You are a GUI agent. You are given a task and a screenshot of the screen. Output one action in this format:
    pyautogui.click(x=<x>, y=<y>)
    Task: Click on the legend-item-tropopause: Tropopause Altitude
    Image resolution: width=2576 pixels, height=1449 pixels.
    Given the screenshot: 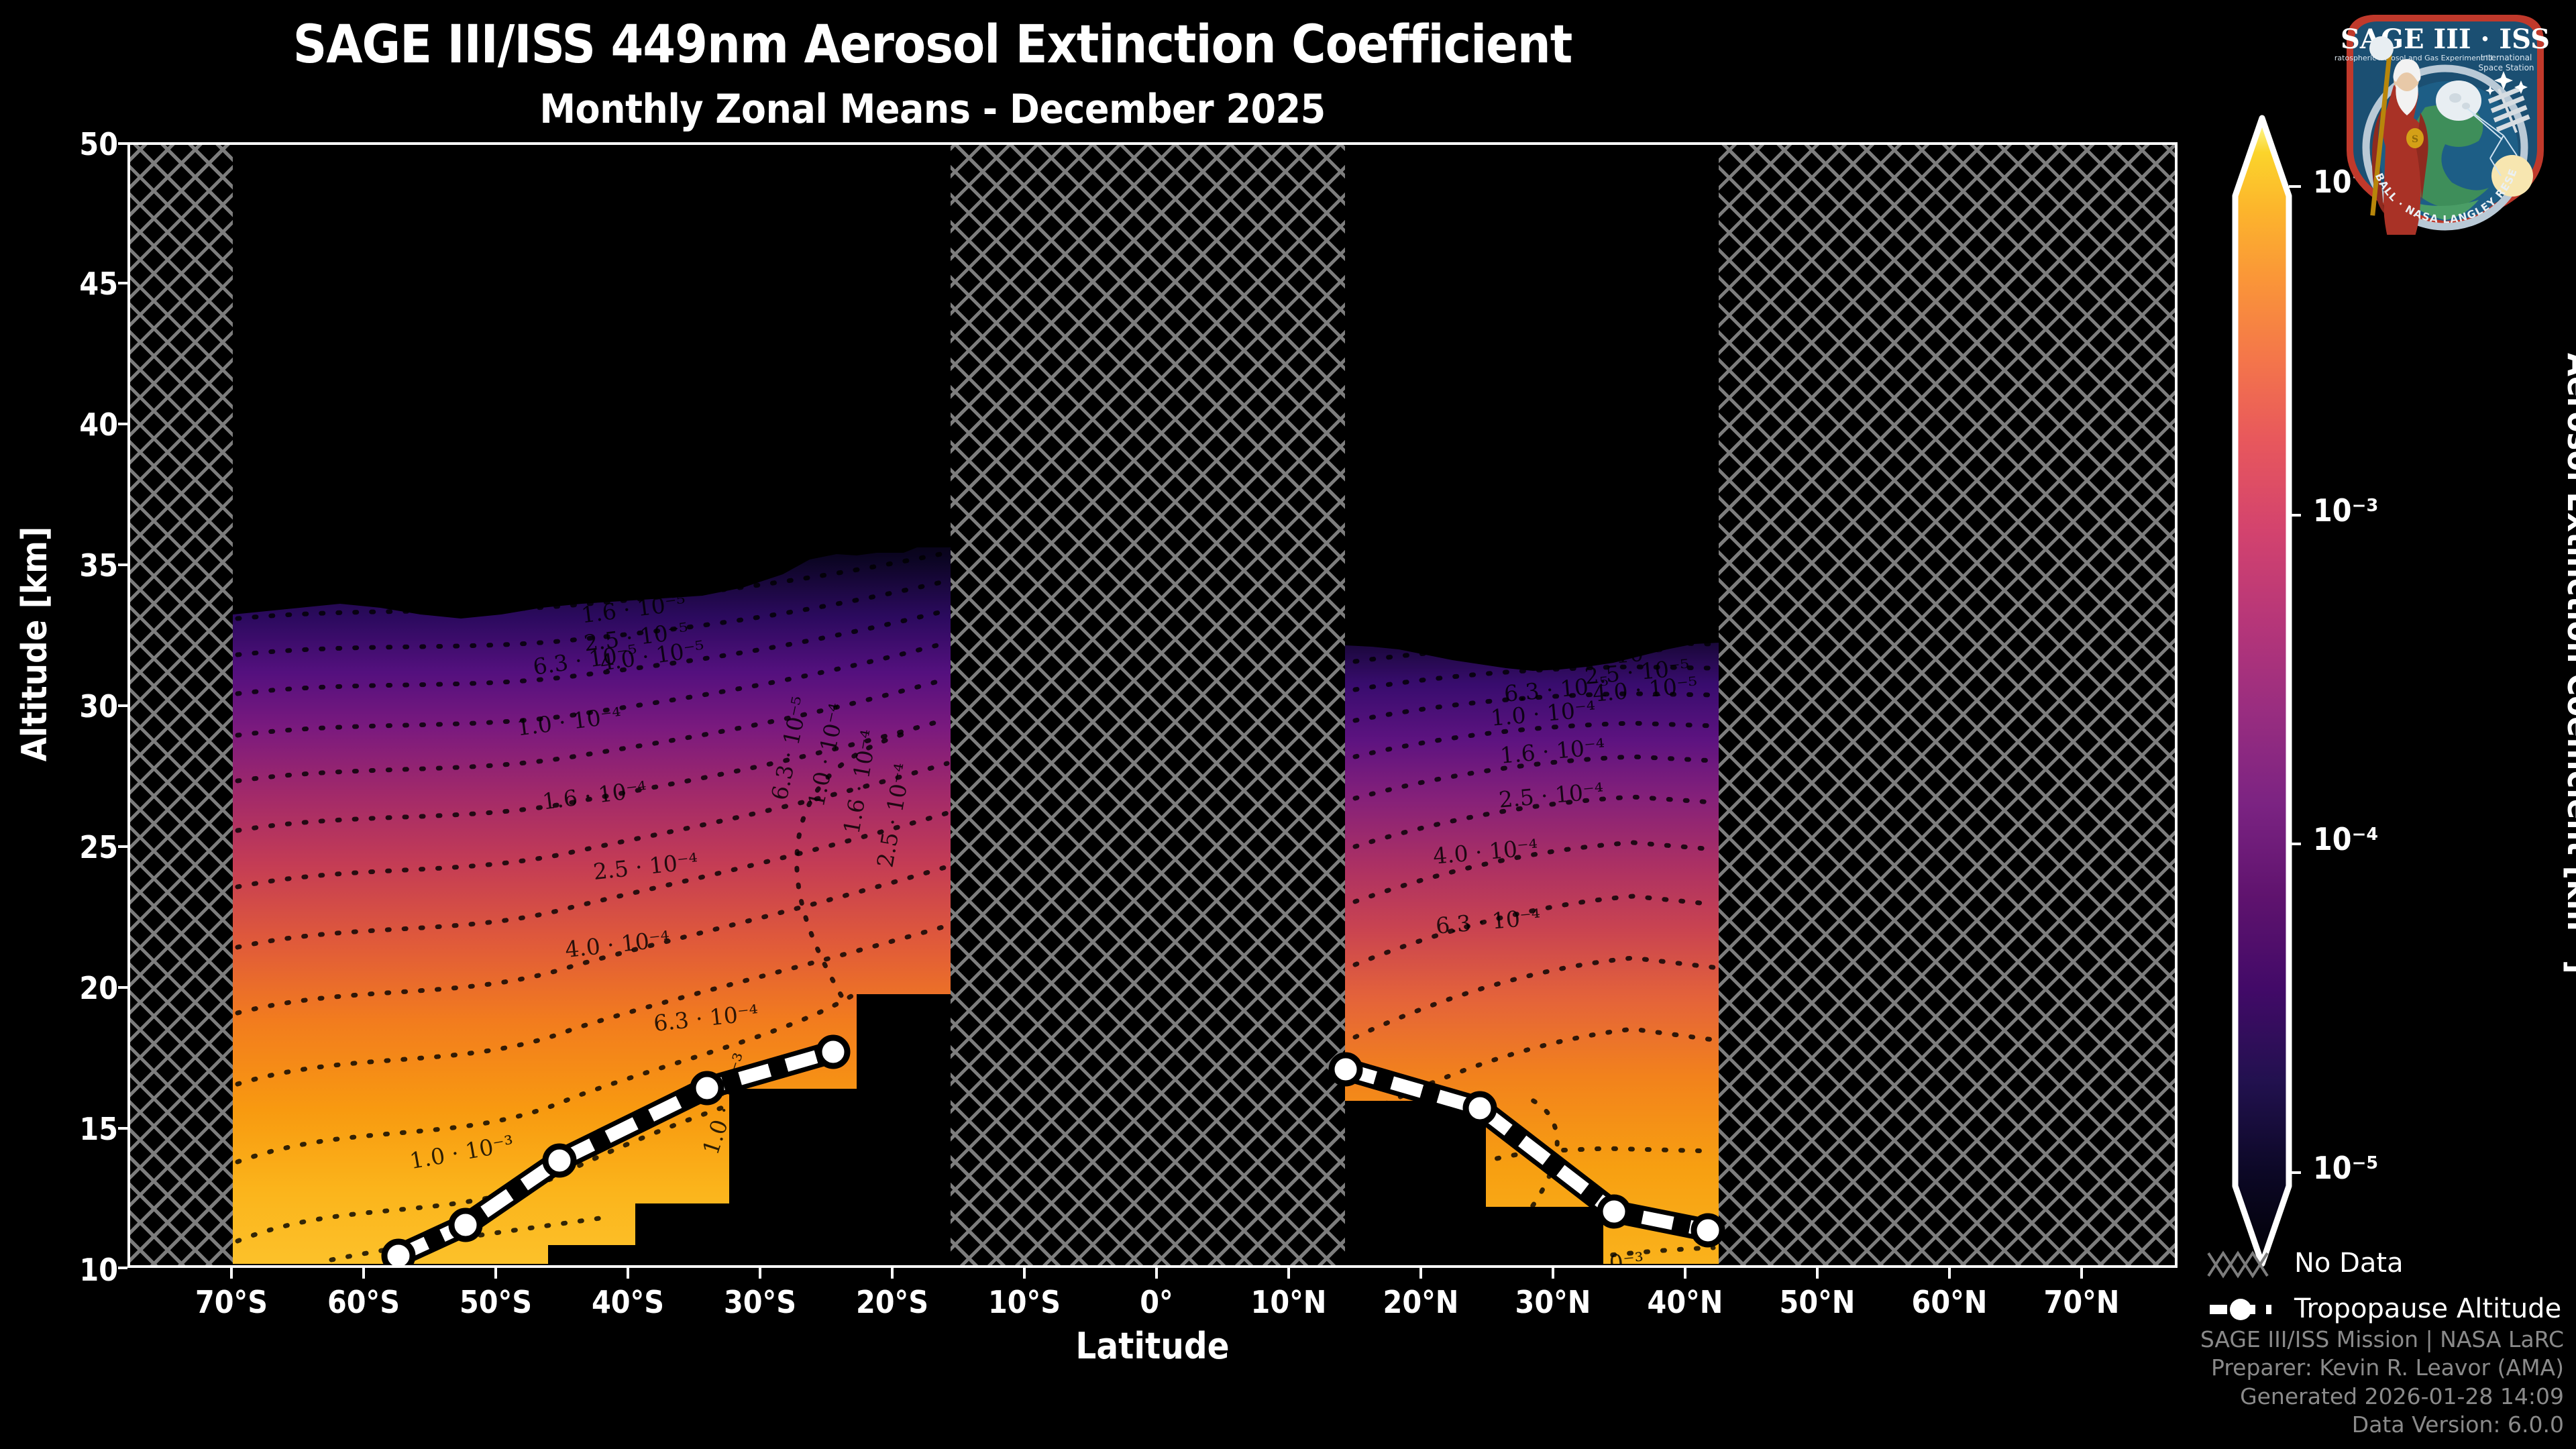 What is the action you would take?
    pyautogui.click(x=2384, y=1309)
    